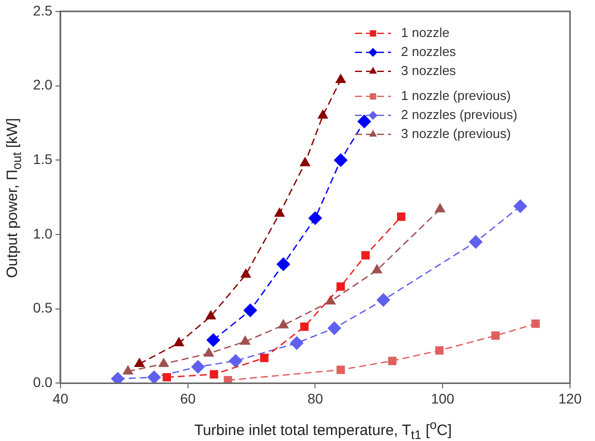 The height and width of the screenshot is (441, 595). I want to click on x-tick-label: 60, so click(188, 398).